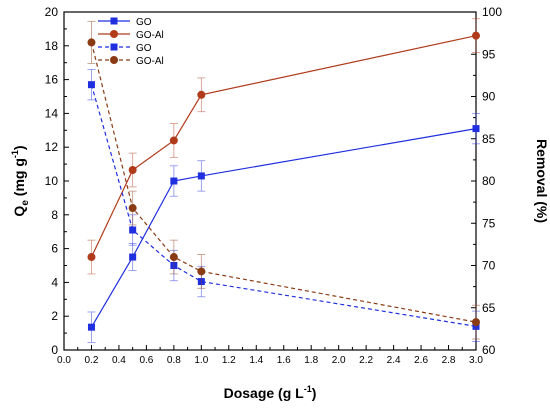 This screenshot has width=550, height=411. I want to click on x-tick-label: 3.0, so click(476, 360).